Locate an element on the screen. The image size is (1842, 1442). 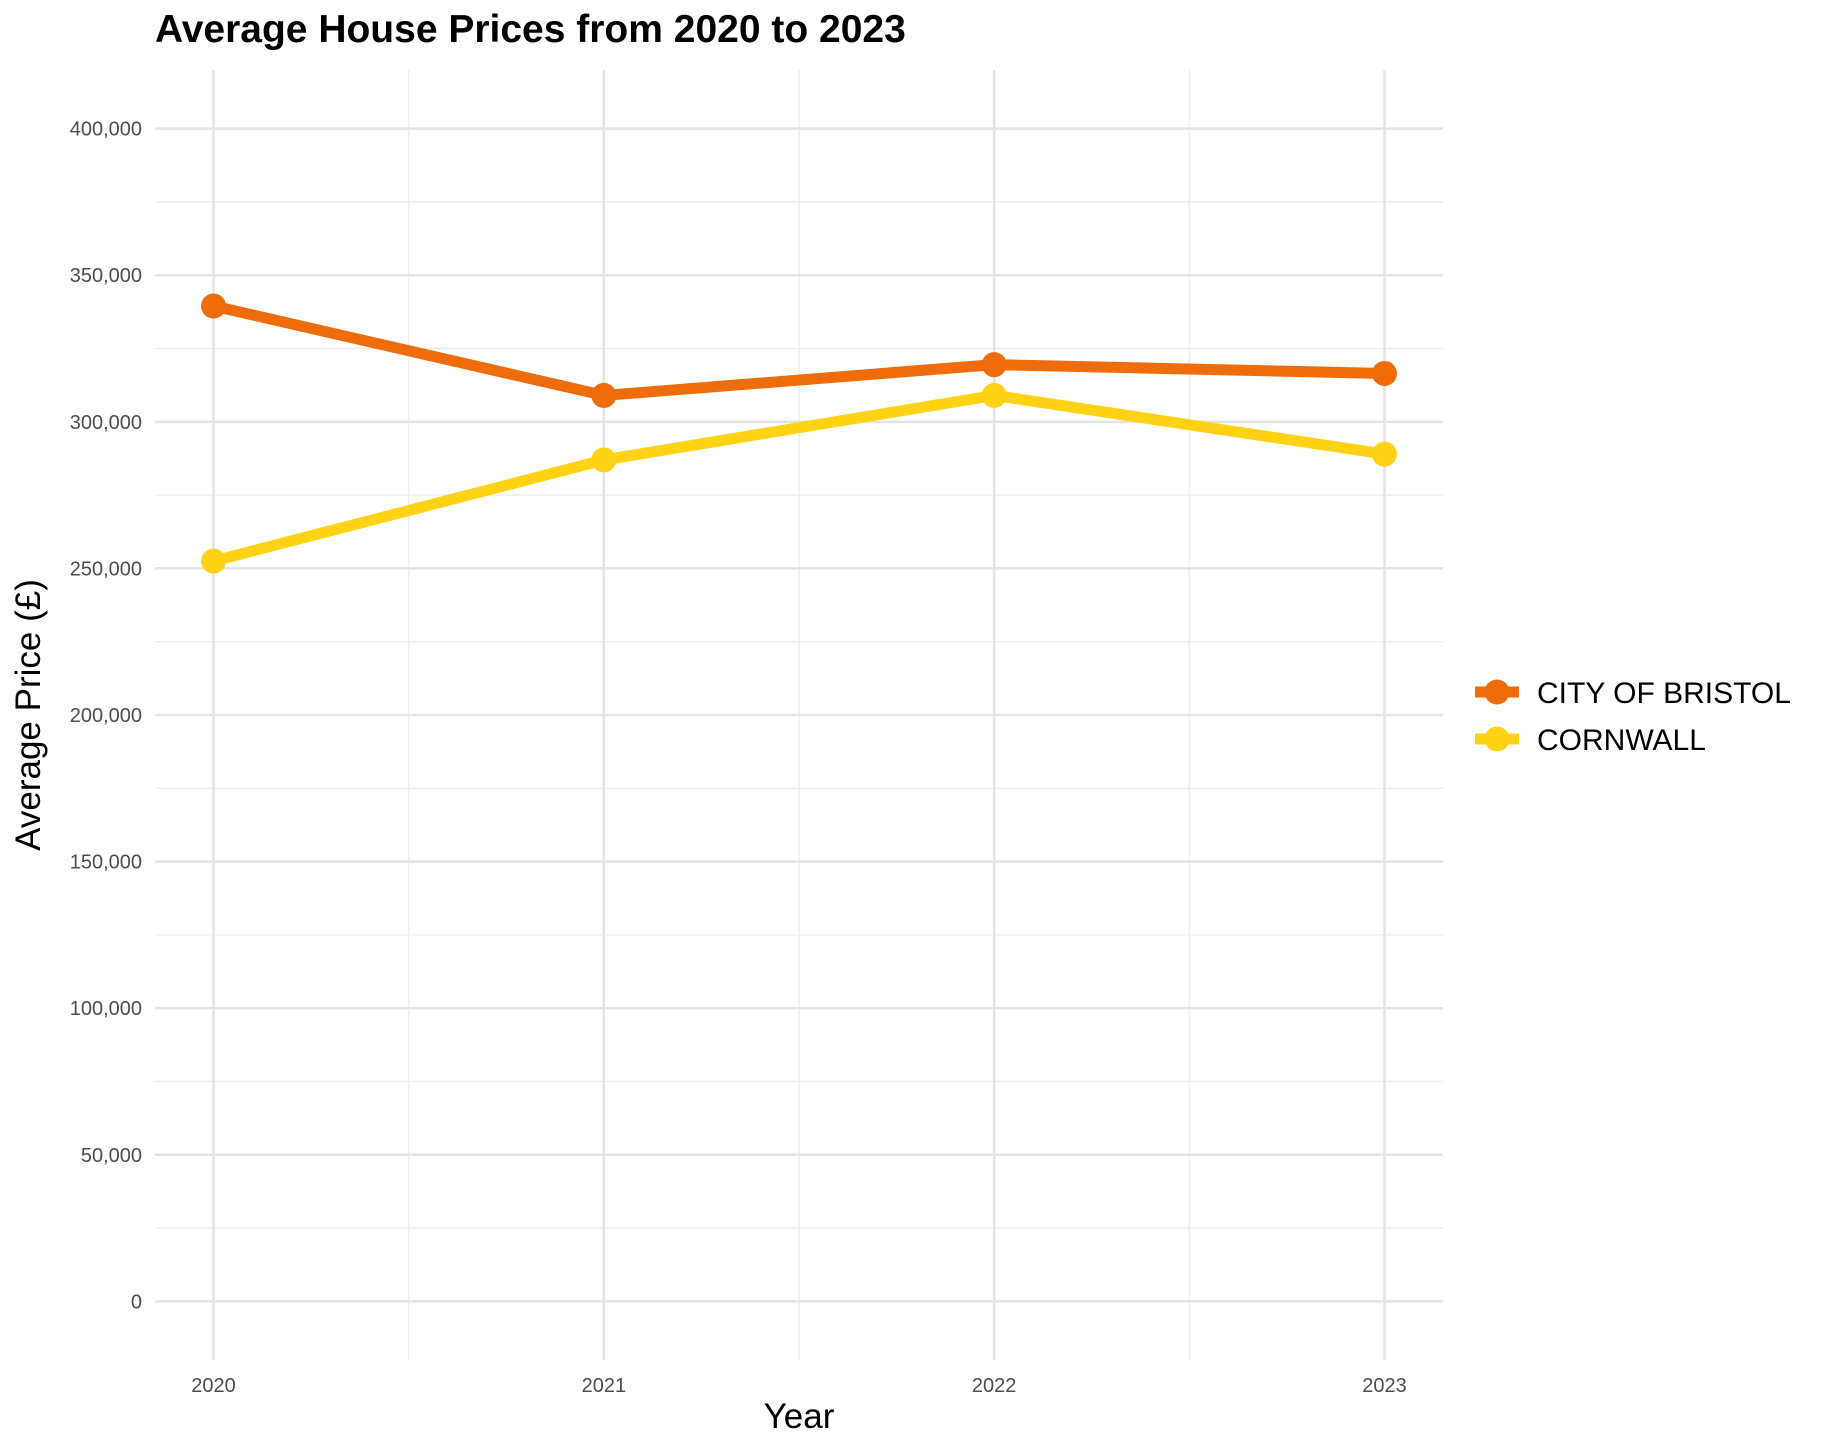
y-tick-label: 400,000 is located at coordinates (106, 130).